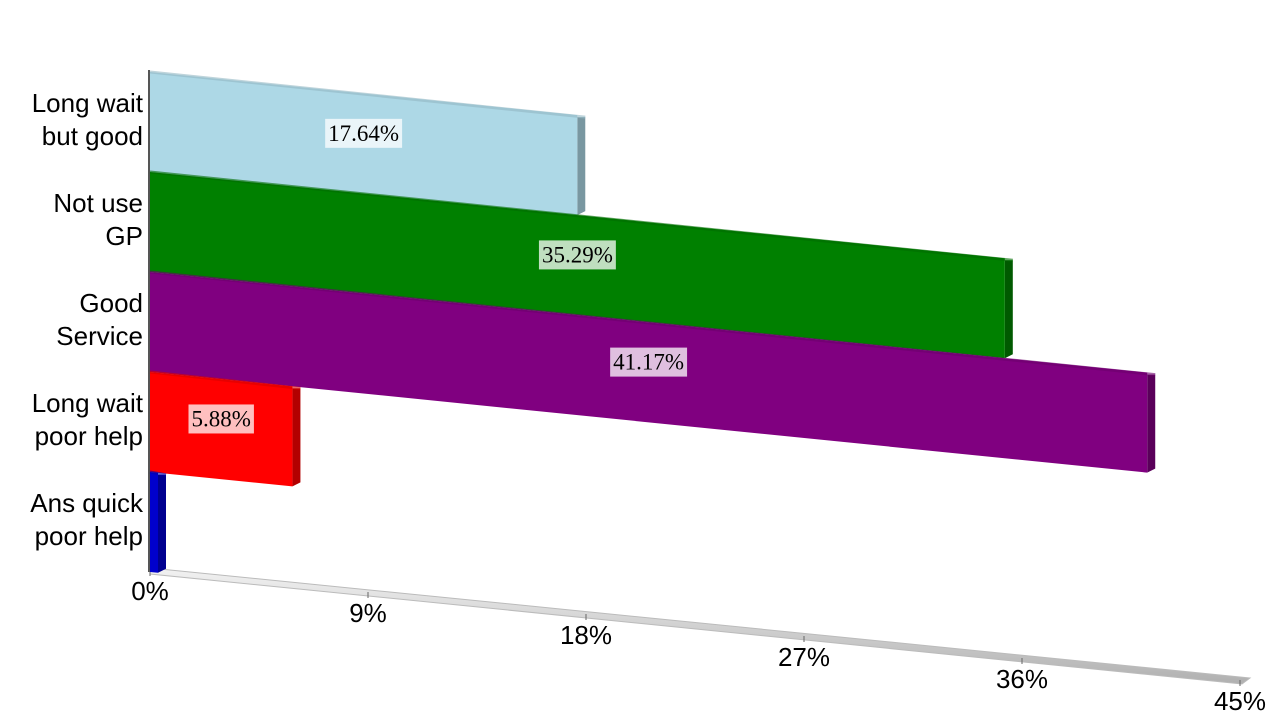 This screenshot has width=1280, height=720. I want to click on axis-floor, so click(700, 626).